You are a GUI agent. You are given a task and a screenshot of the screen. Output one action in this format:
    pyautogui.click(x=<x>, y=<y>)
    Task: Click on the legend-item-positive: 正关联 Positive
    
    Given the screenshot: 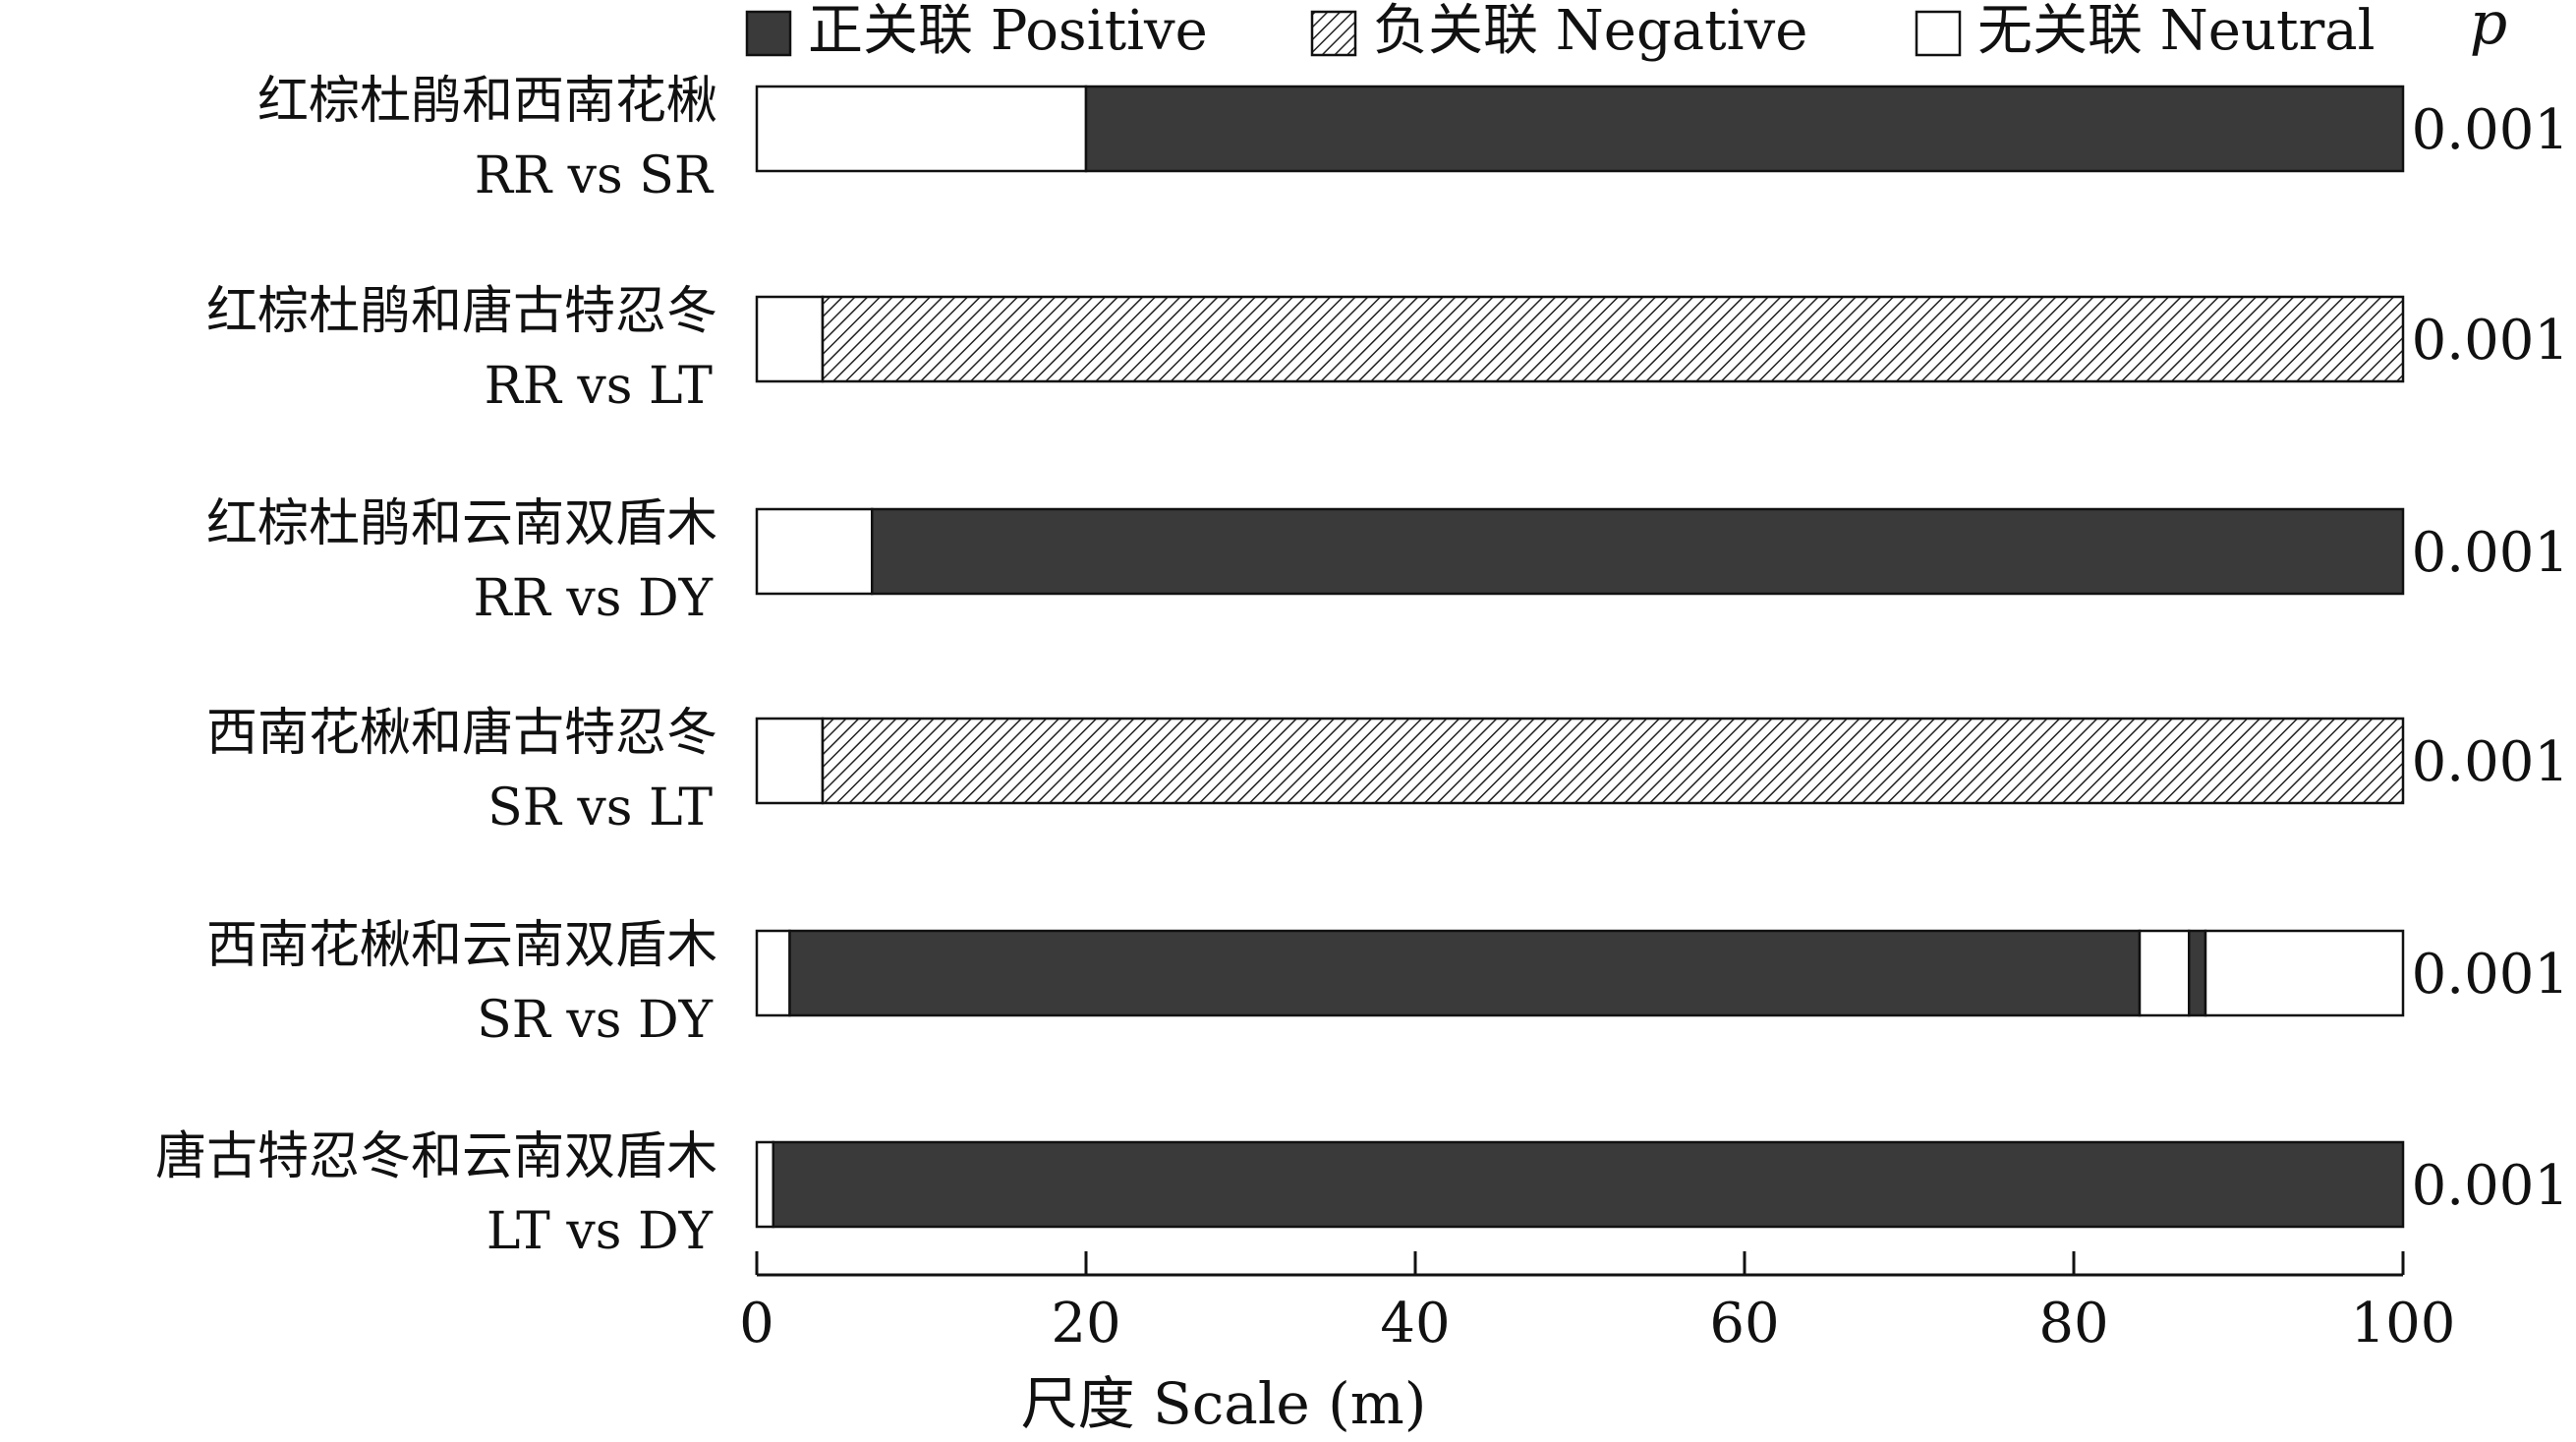 What is the action you would take?
    pyautogui.click(x=976, y=31)
    